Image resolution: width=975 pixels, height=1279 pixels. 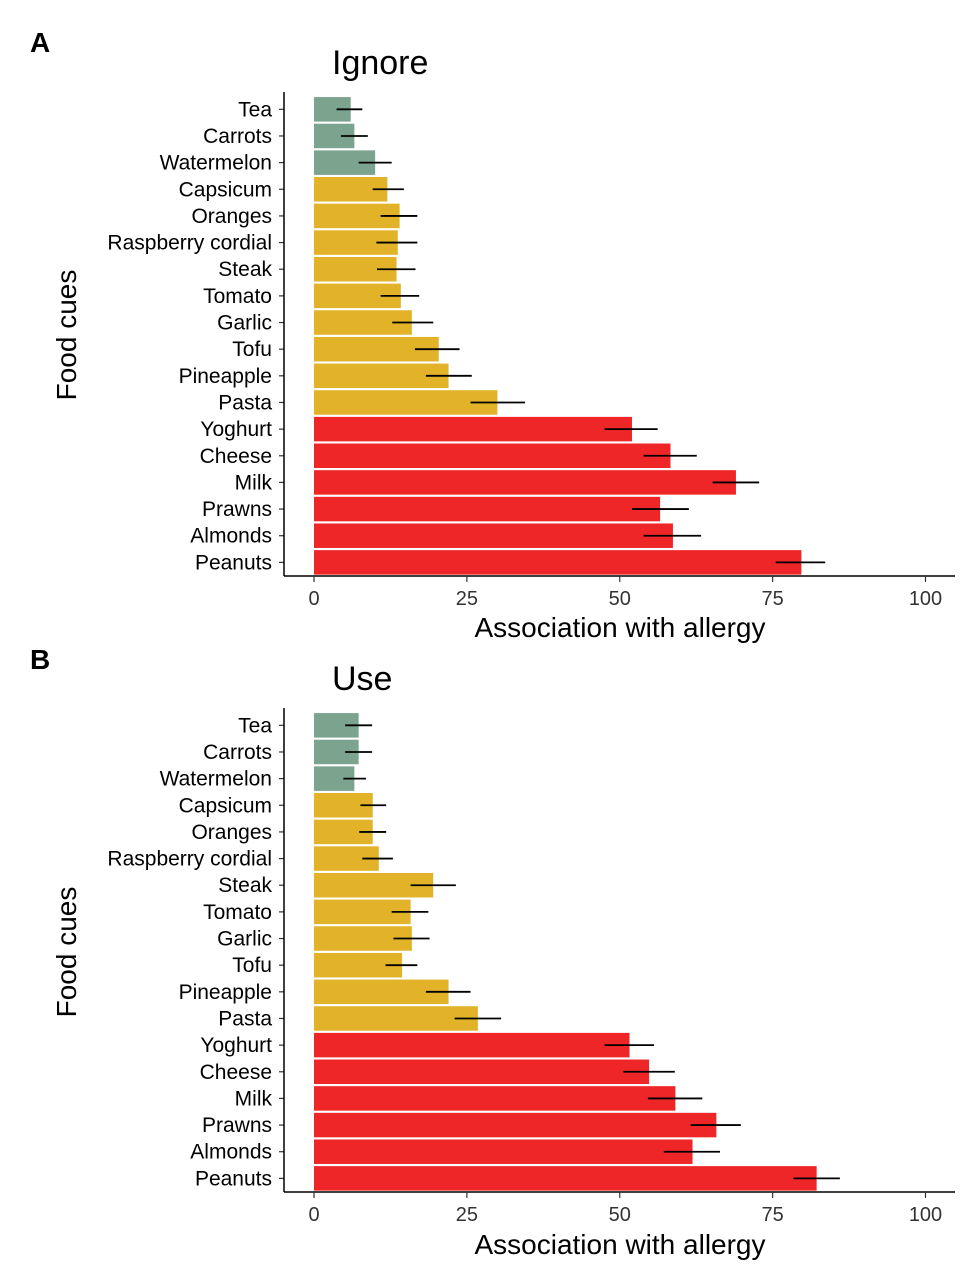 What do you see at coordinates (362, 679) in the screenshot?
I see `chart-title: Use` at bounding box center [362, 679].